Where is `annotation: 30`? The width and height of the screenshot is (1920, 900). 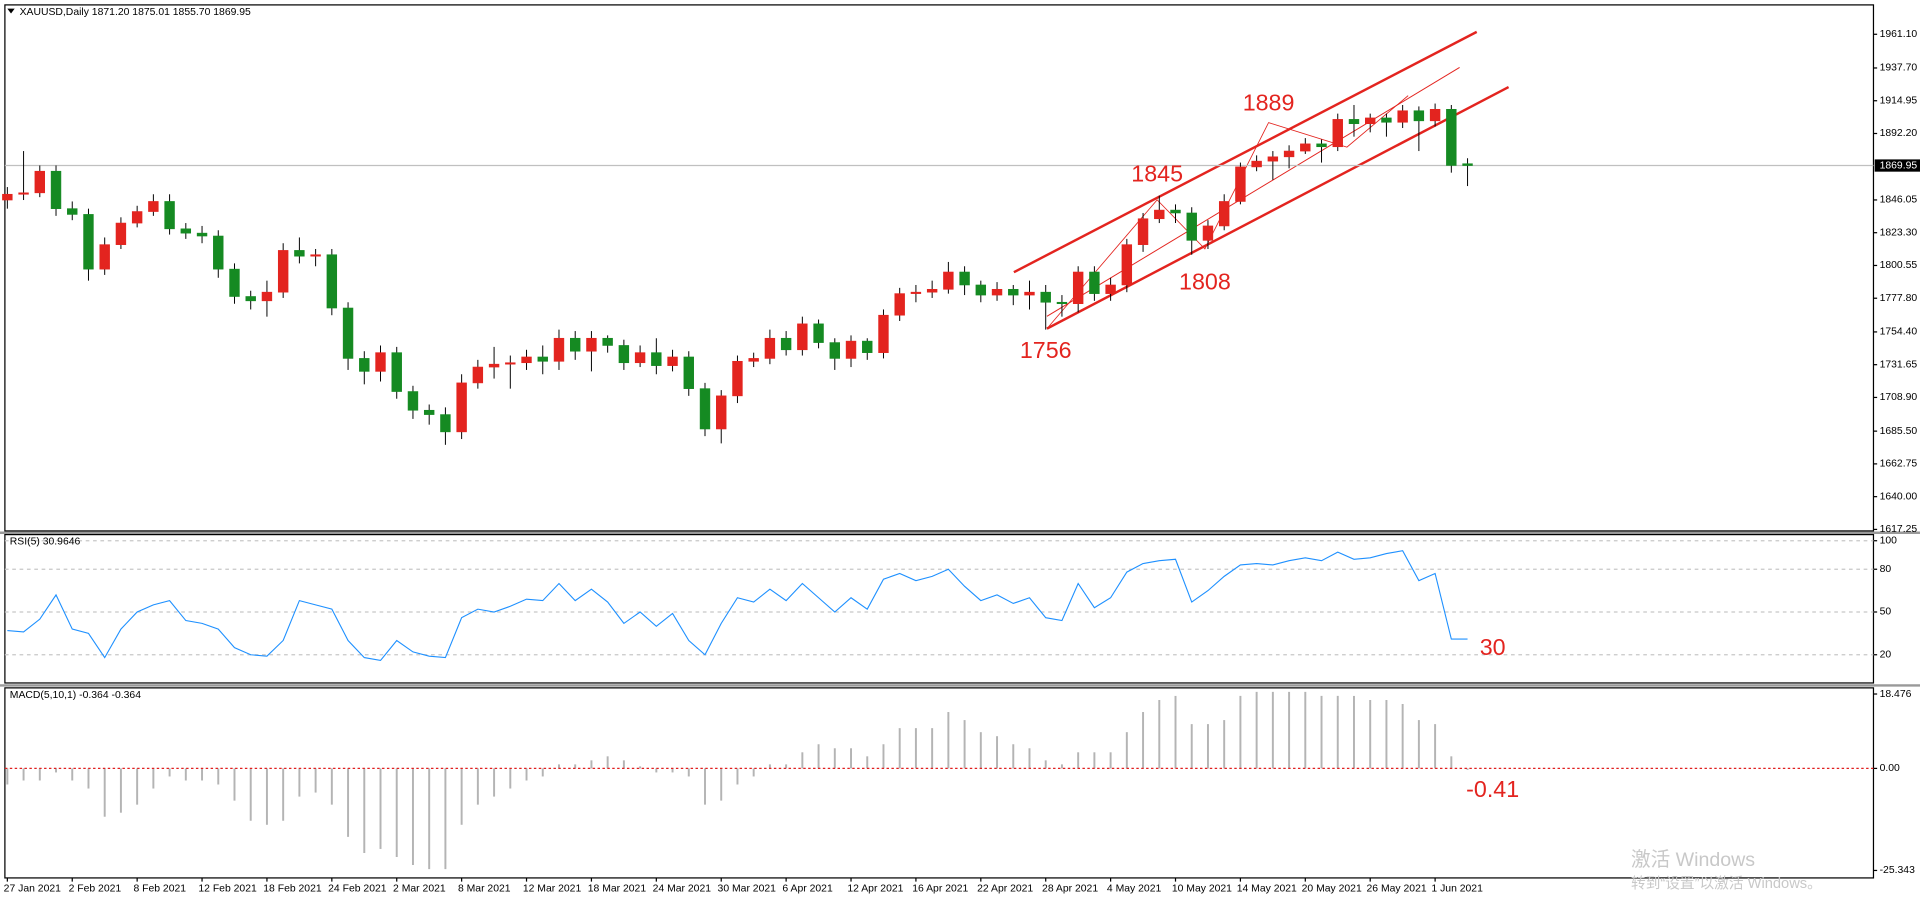
annotation: 30 is located at coordinates (1493, 647).